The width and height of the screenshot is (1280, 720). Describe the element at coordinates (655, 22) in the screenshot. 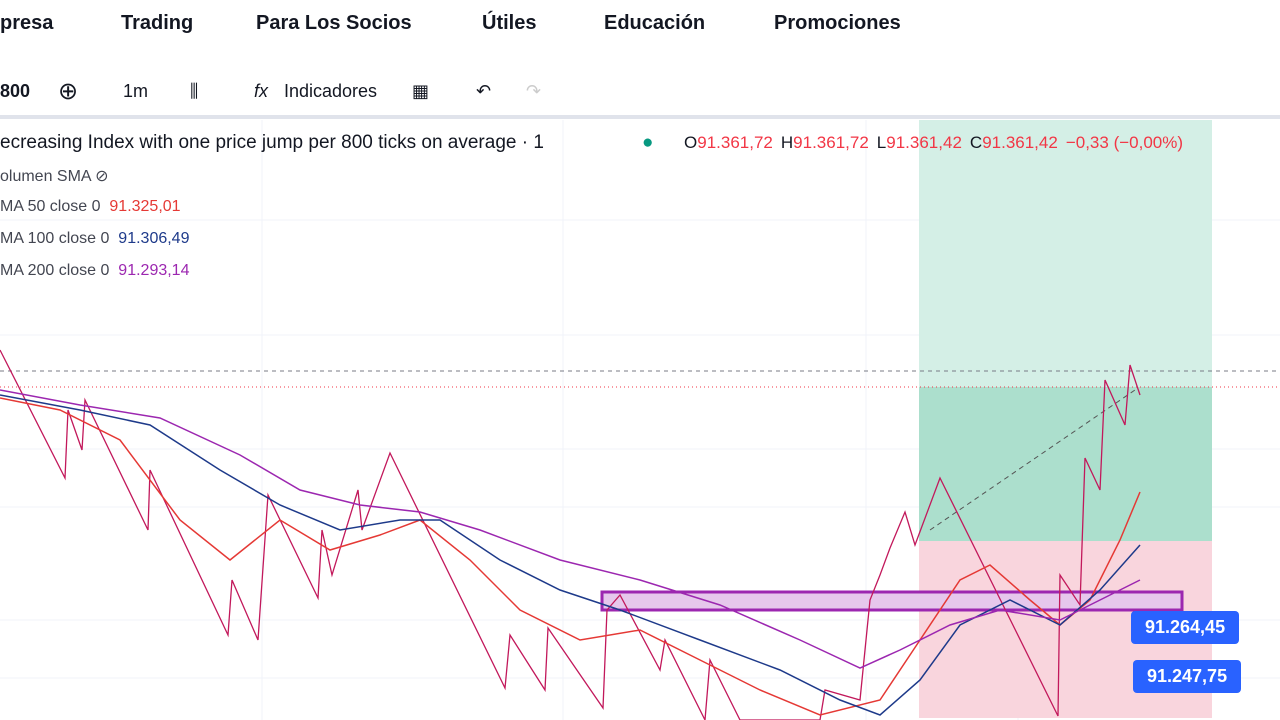

I see `nav-item: Educación` at that location.